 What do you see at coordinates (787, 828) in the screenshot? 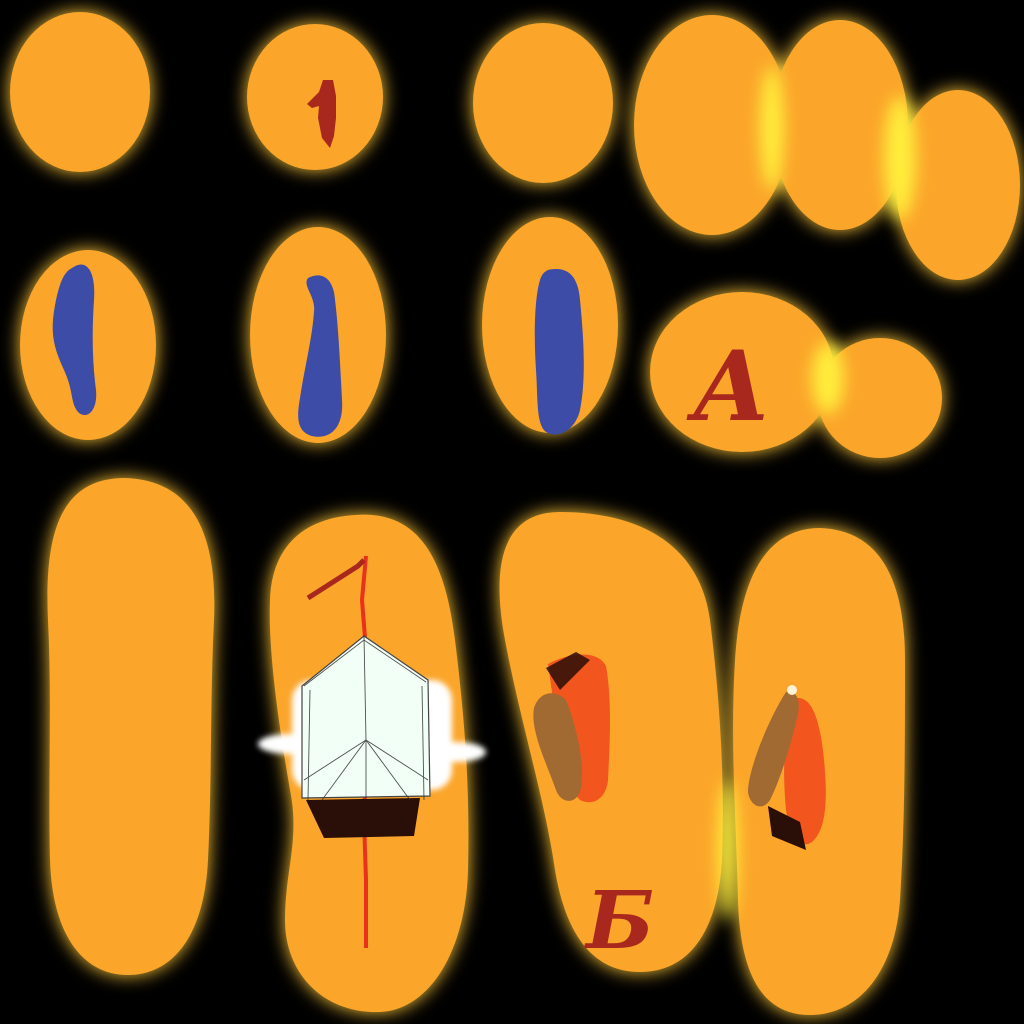
I see `dark-edge-right` at bounding box center [787, 828].